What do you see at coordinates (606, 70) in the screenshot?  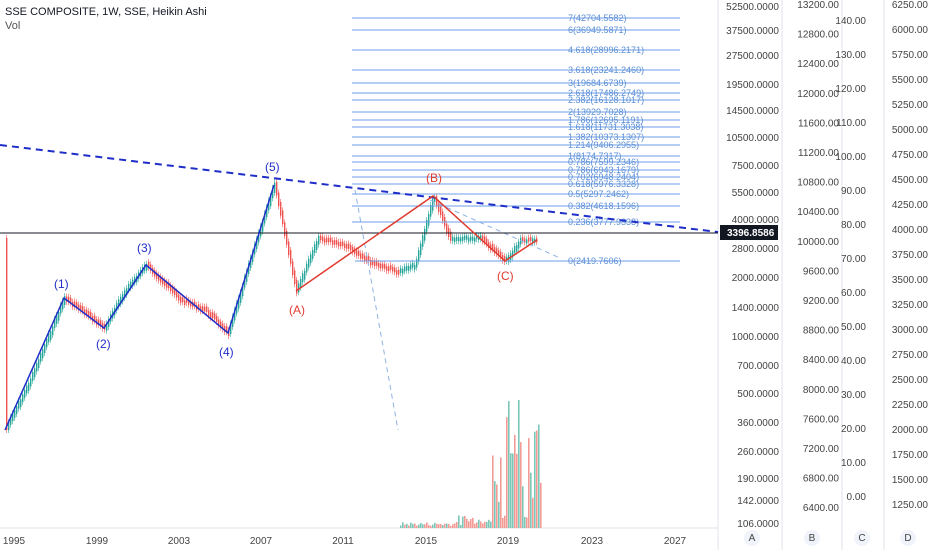 I see `fib-level-label: 3.618(23241.2460)` at bounding box center [606, 70].